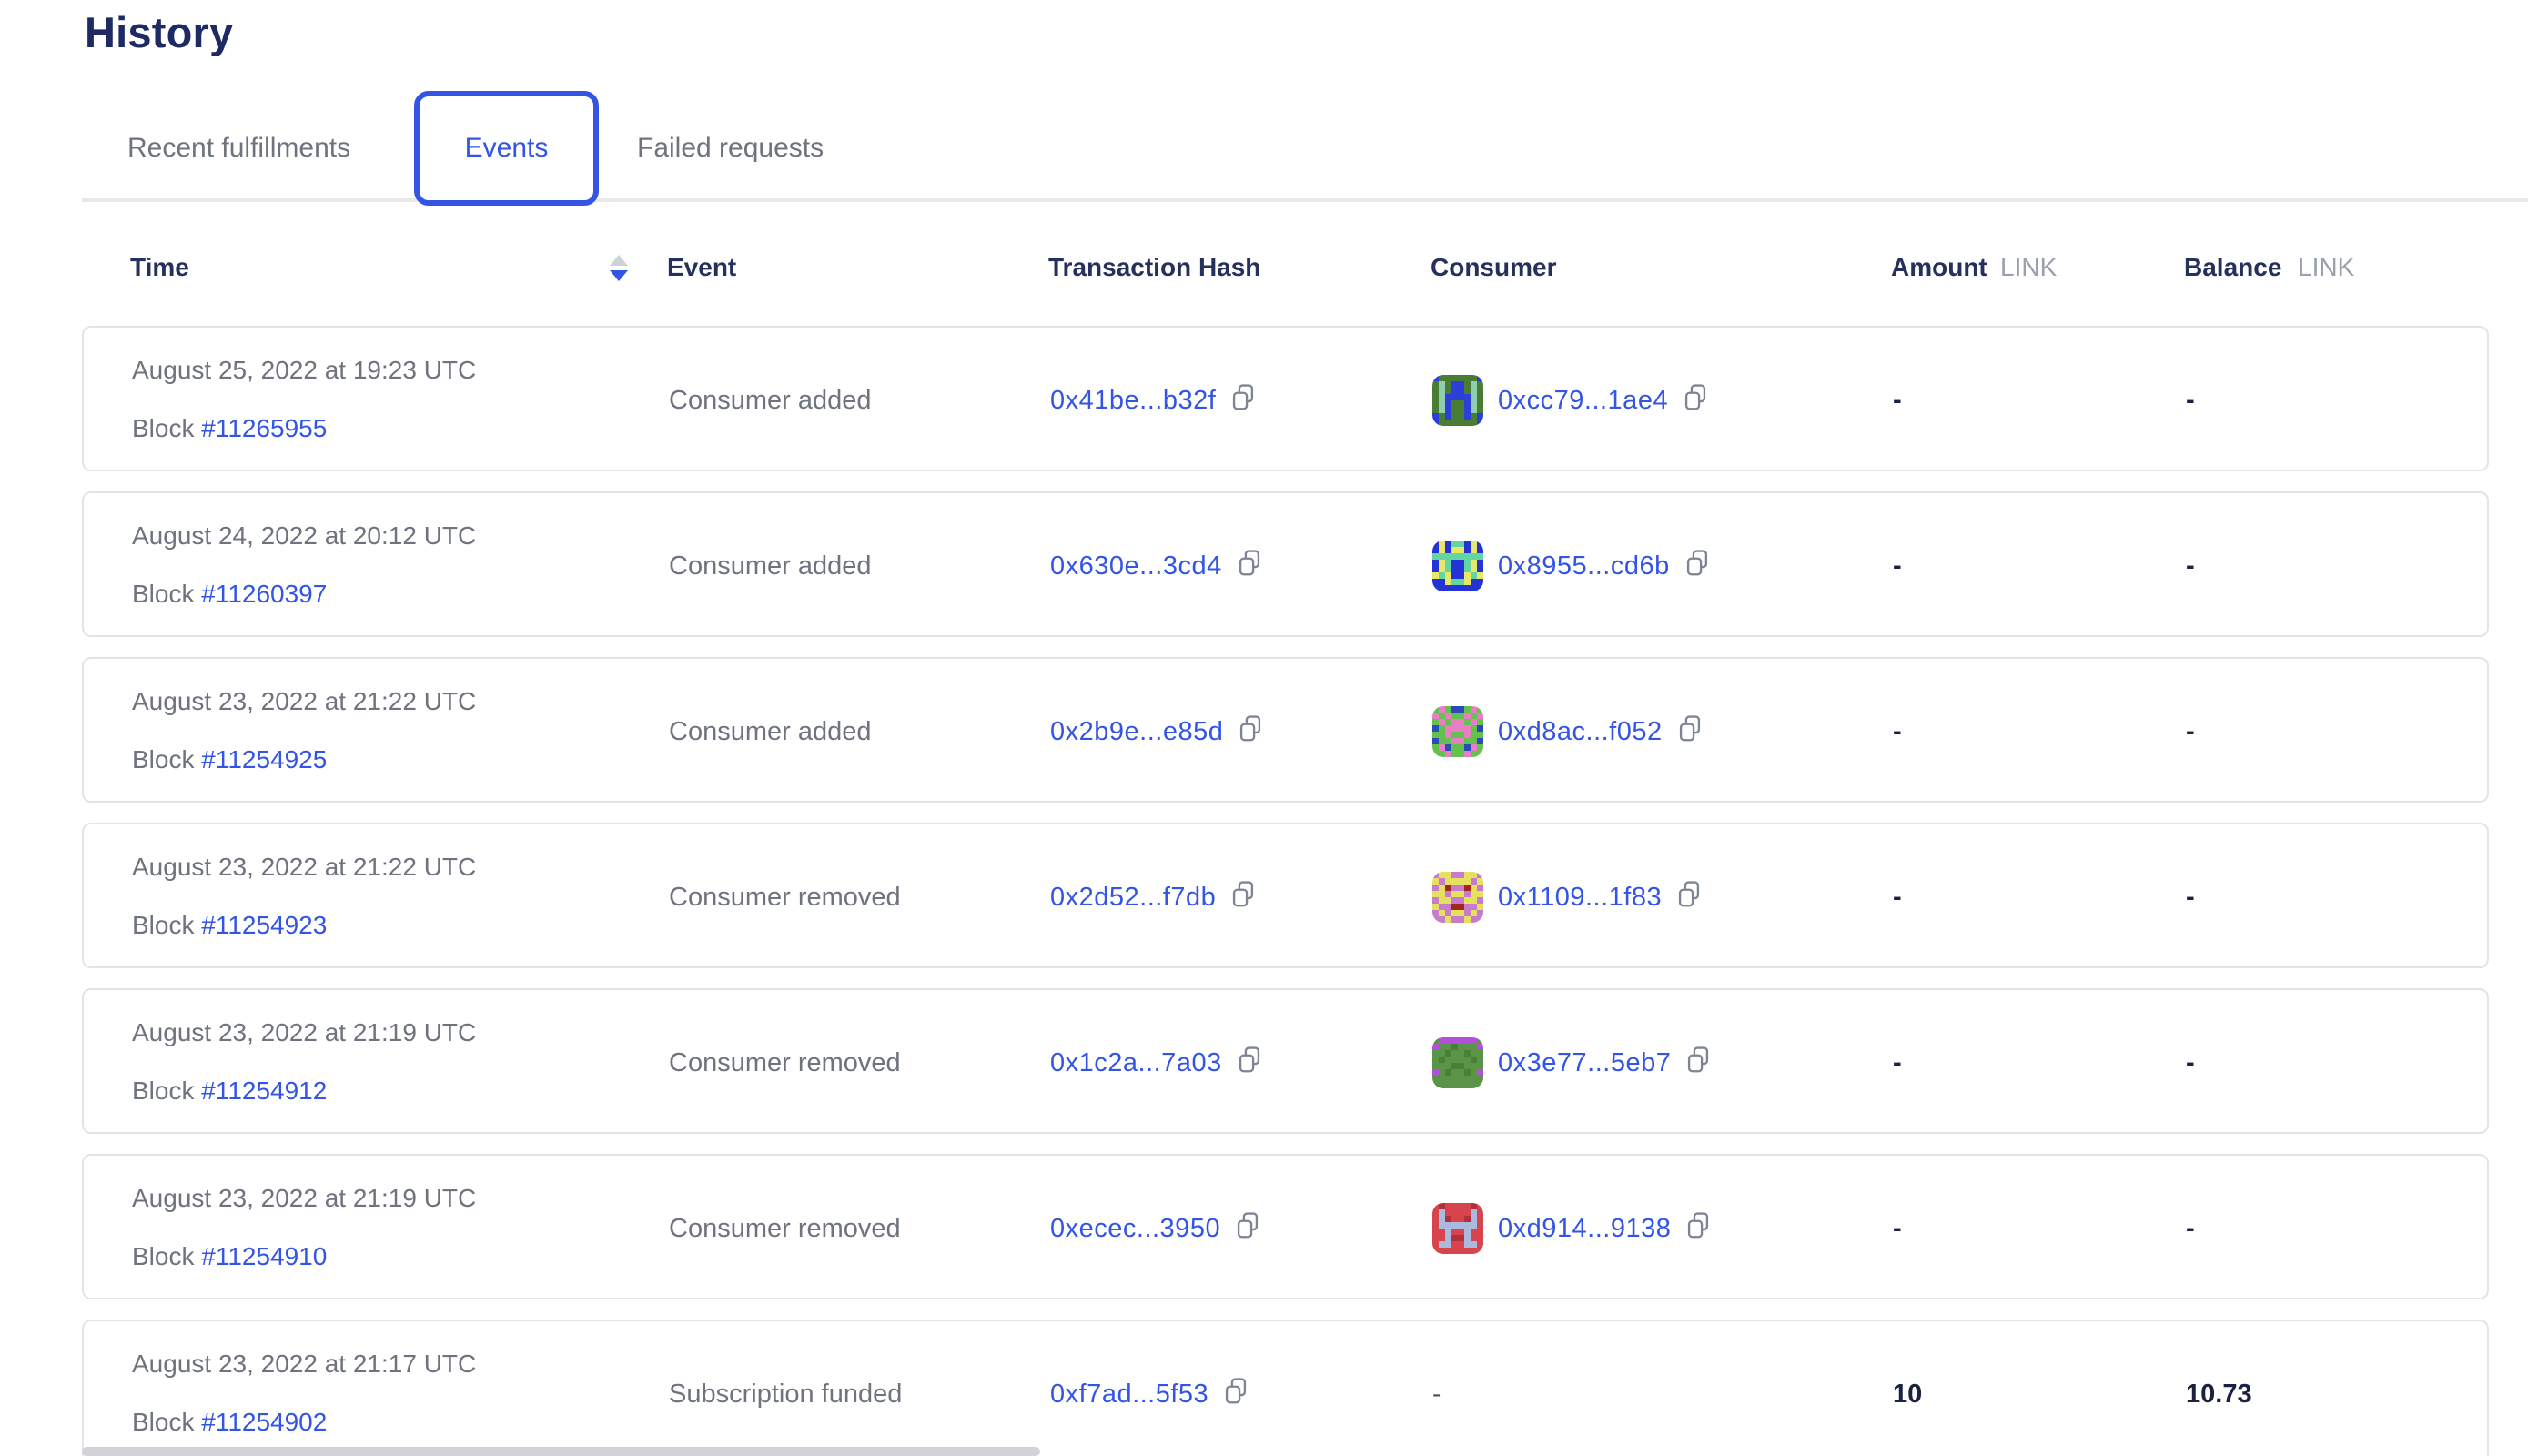 The image size is (2528, 1456). I want to click on page-title: History, so click(159, 32).